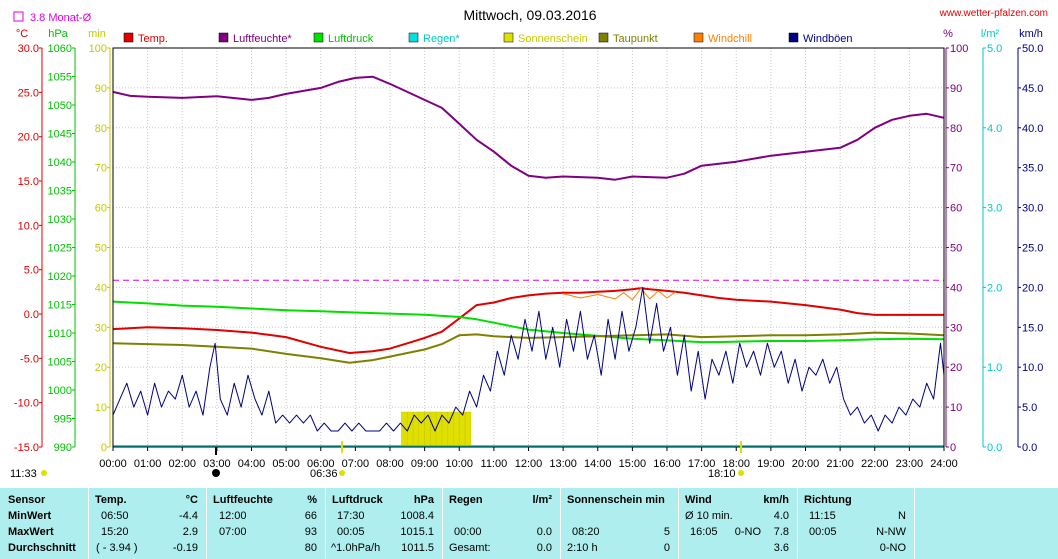 The image size is (1058, 559). Describe the element at coordinates (18, 16) in the screenshot. I see `monat-checkbox` at that location.